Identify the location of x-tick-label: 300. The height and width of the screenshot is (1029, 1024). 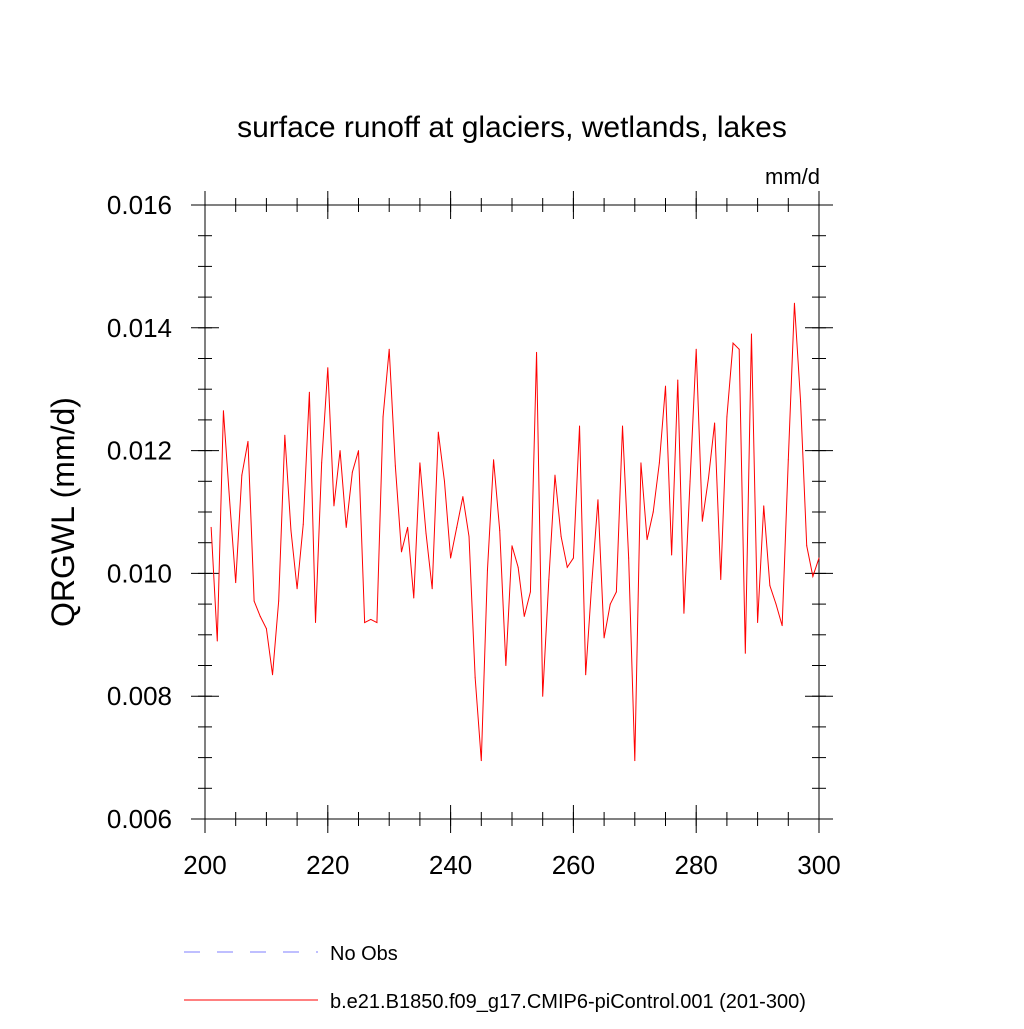
(818, 865).